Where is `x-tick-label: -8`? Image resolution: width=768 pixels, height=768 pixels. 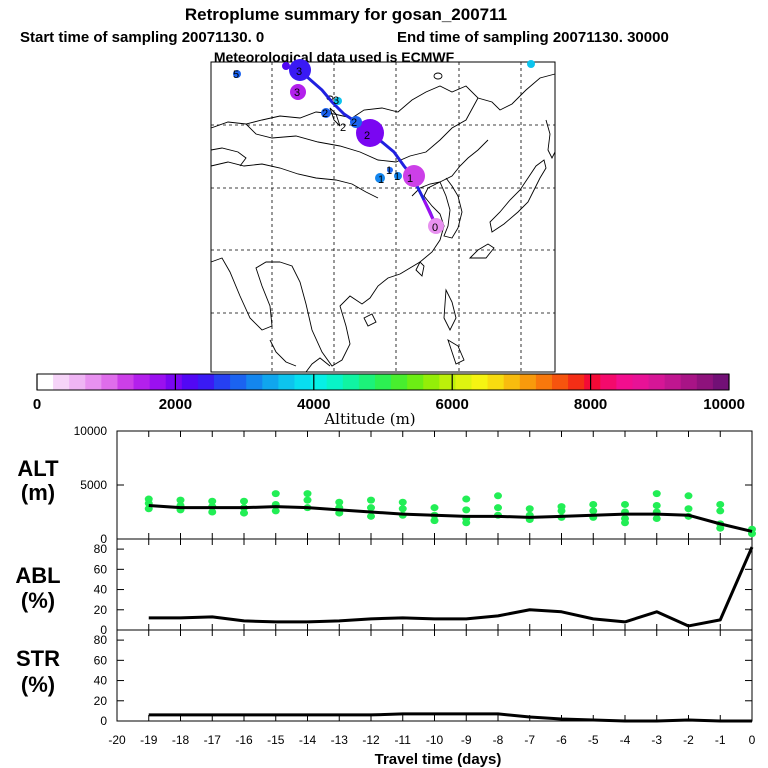
x-tick-label: -8 is located at coordinates (498, 740).